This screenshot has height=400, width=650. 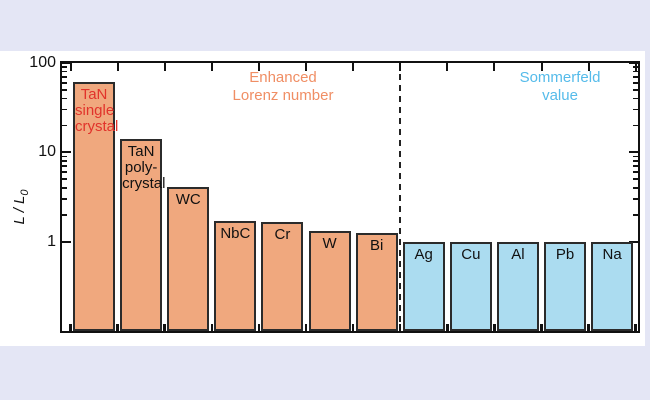 What do you see at coordinates (42, 62) in the screenshot?
I see `y-tick-label-100: 100` at bounding box center [42, 62].